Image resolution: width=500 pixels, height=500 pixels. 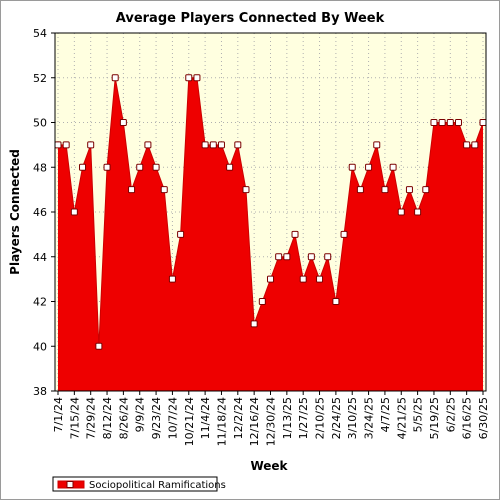 I want to click on y-axis: 38 40 42 44 46 48 50 52 54, so click(x=44, y=212).